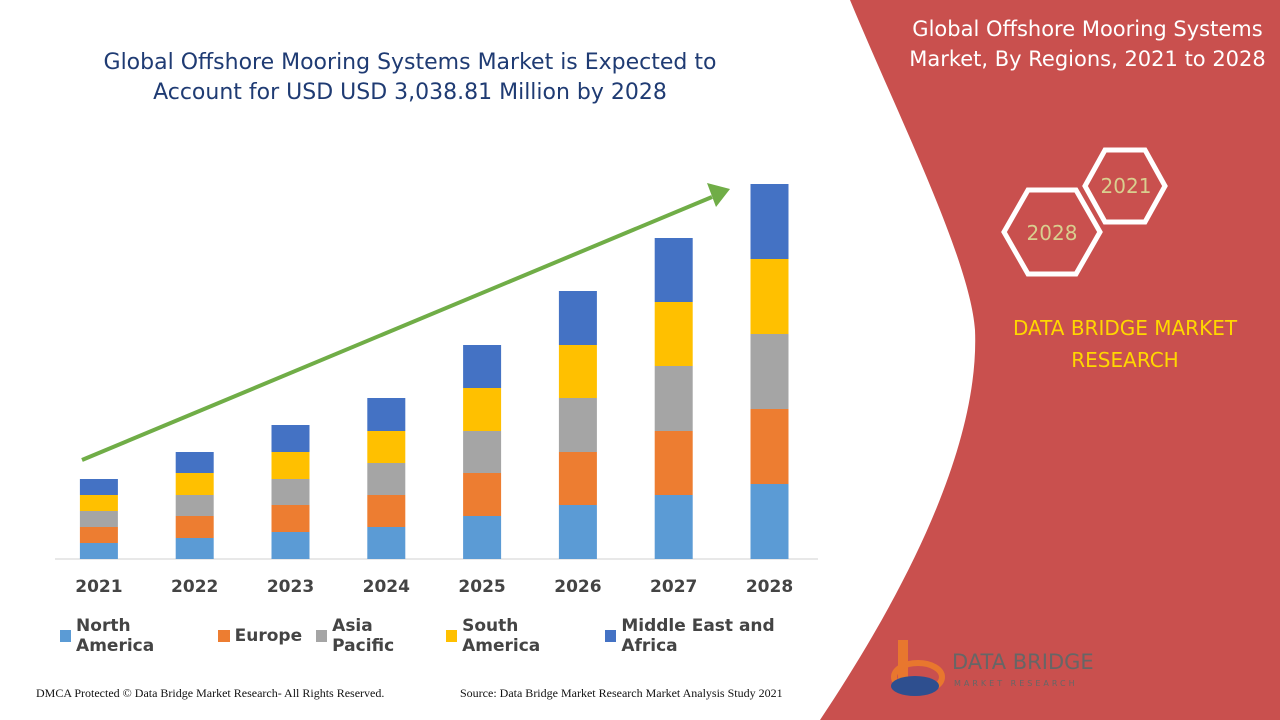 Image resolution: width=1280 pixels, height=720 pixels. I want to click on legend-item: Asia Pacific, so click(374, 636).